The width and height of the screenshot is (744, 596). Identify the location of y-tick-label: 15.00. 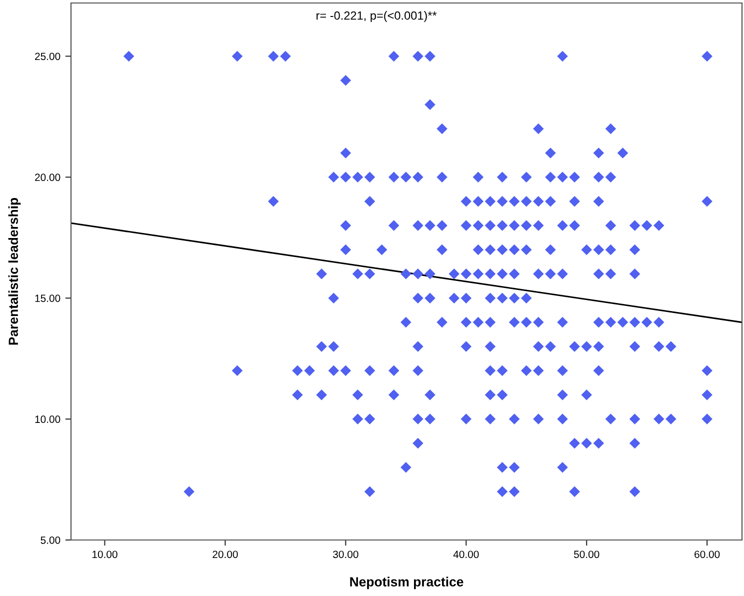
(47, 298).